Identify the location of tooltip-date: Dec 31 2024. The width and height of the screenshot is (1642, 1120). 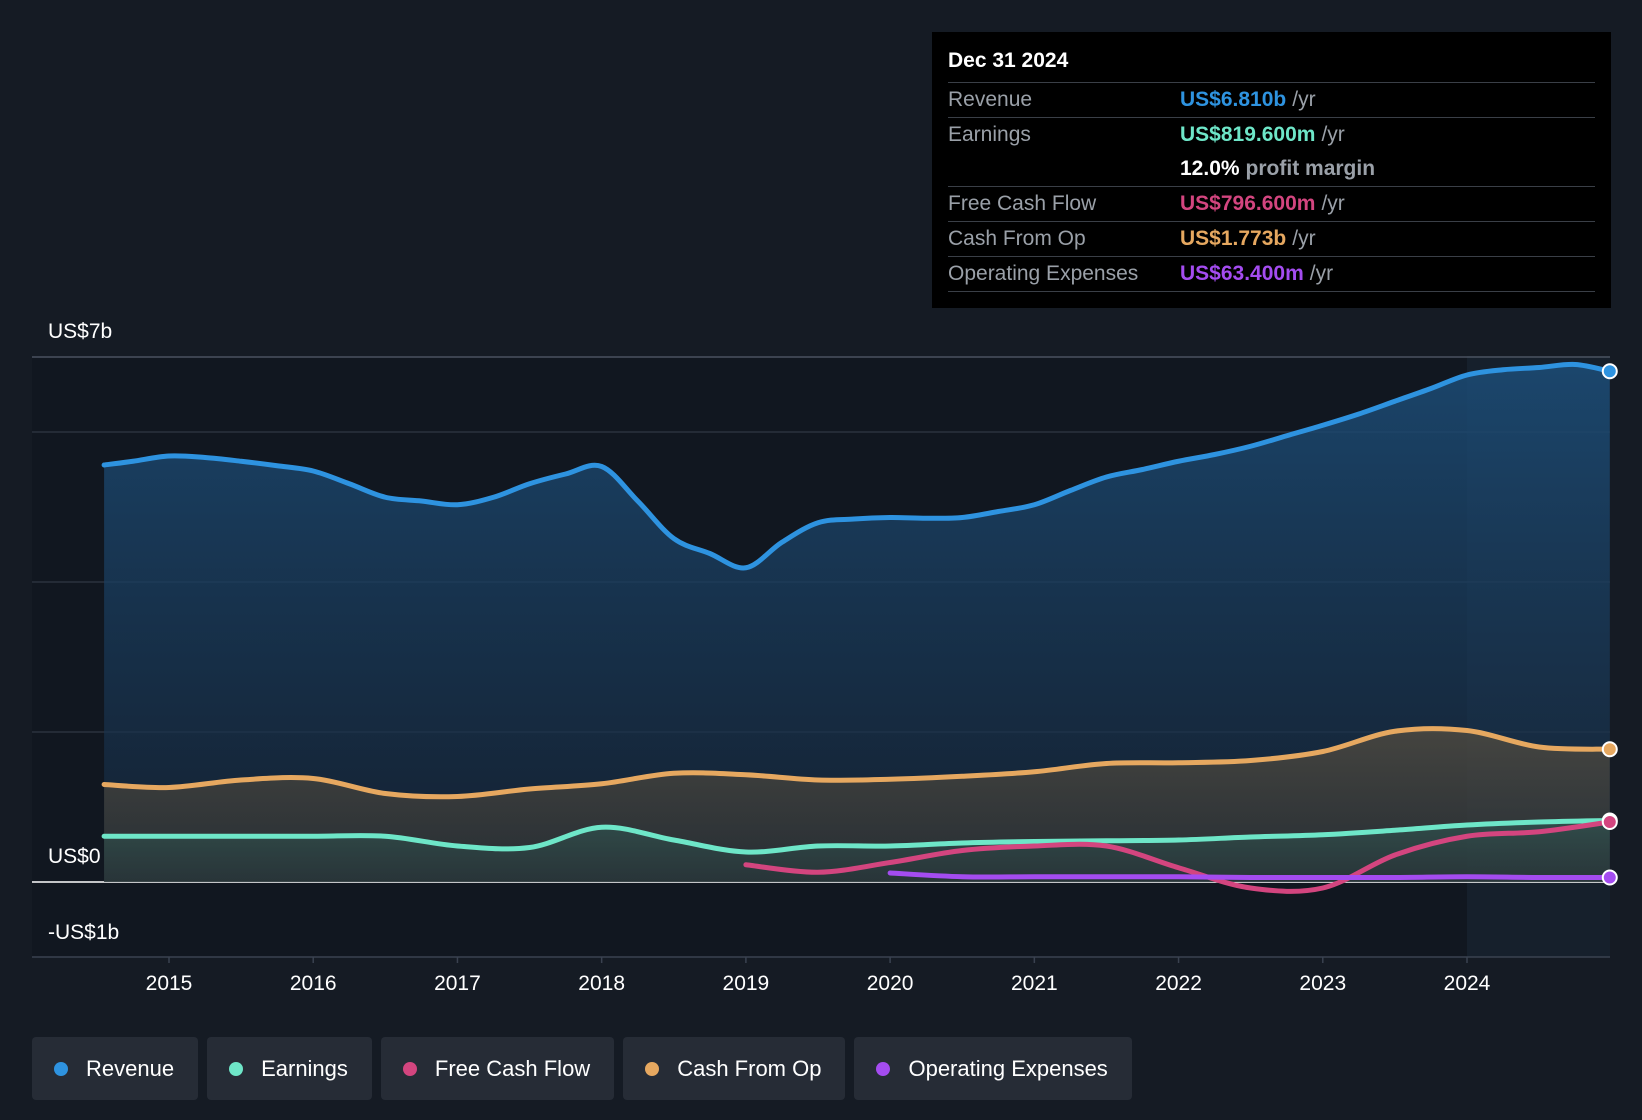
(1271, 64).